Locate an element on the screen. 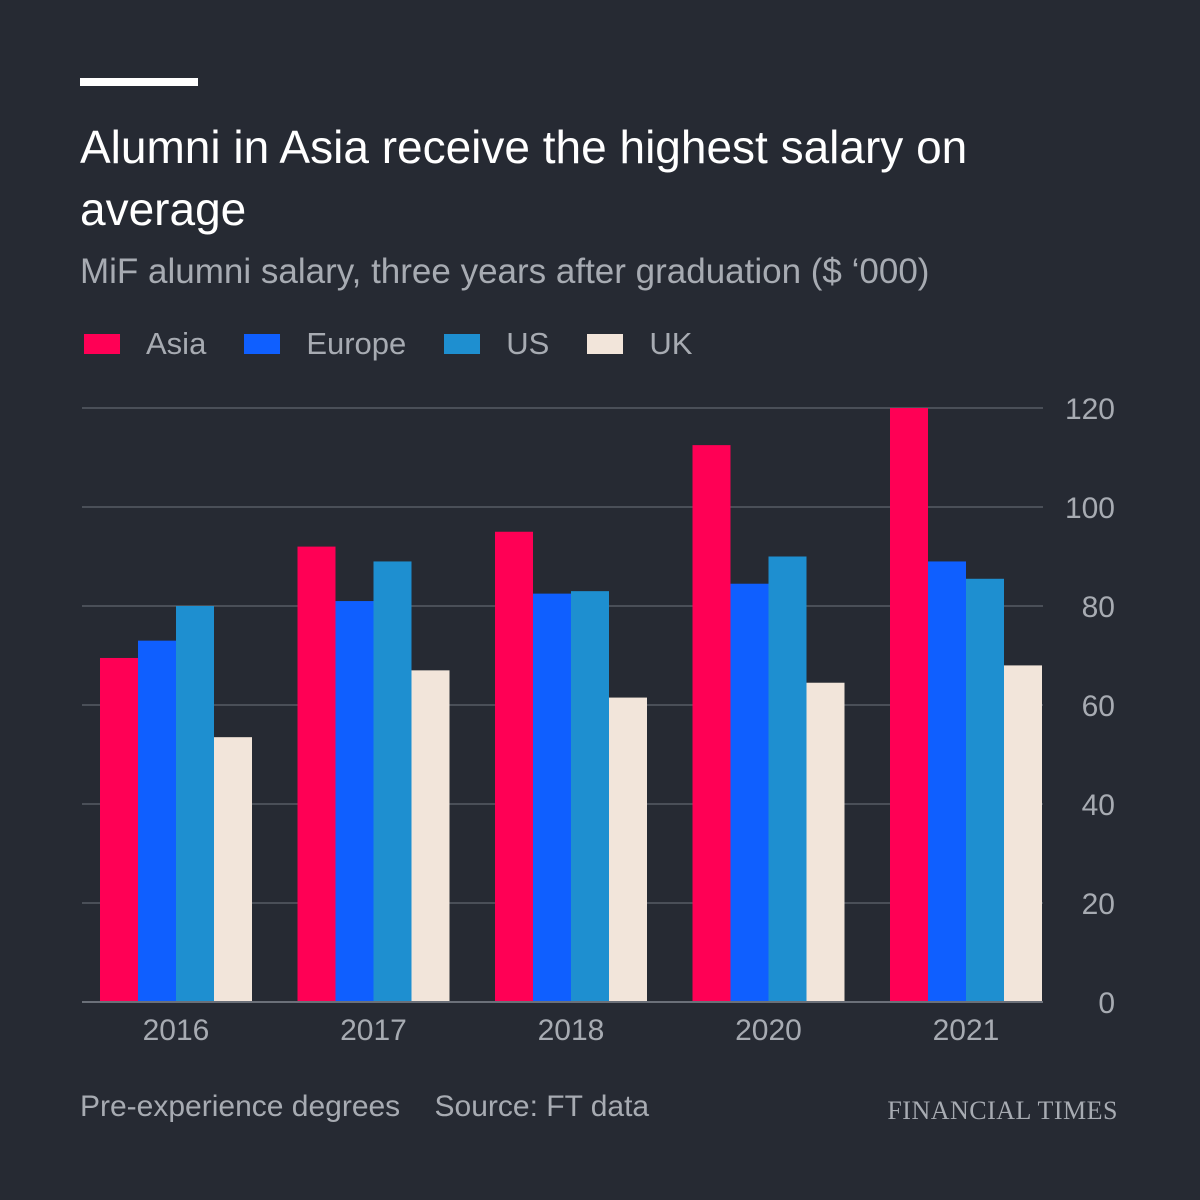  y-tick-label: 60 is located at coordinates (1098, 706).